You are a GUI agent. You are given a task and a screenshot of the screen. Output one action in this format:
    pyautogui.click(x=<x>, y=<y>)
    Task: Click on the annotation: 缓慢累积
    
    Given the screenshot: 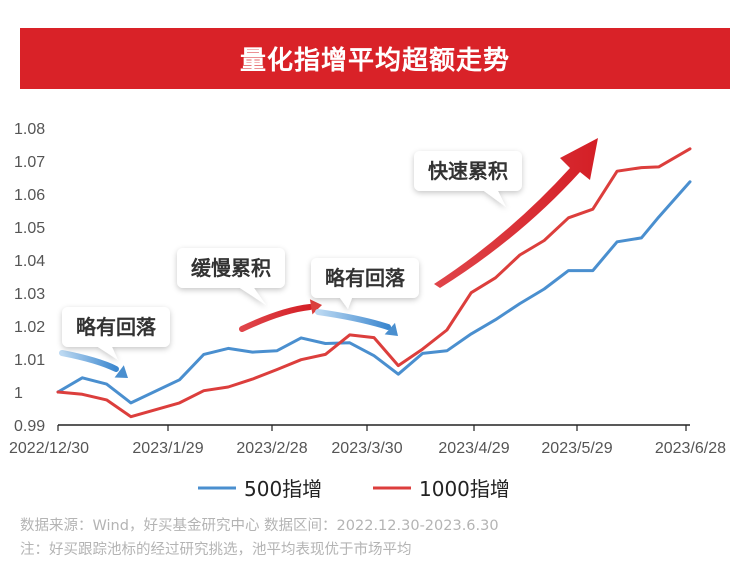 What is the action you would take?
    pyautogui.click(x=249, y=290)
    